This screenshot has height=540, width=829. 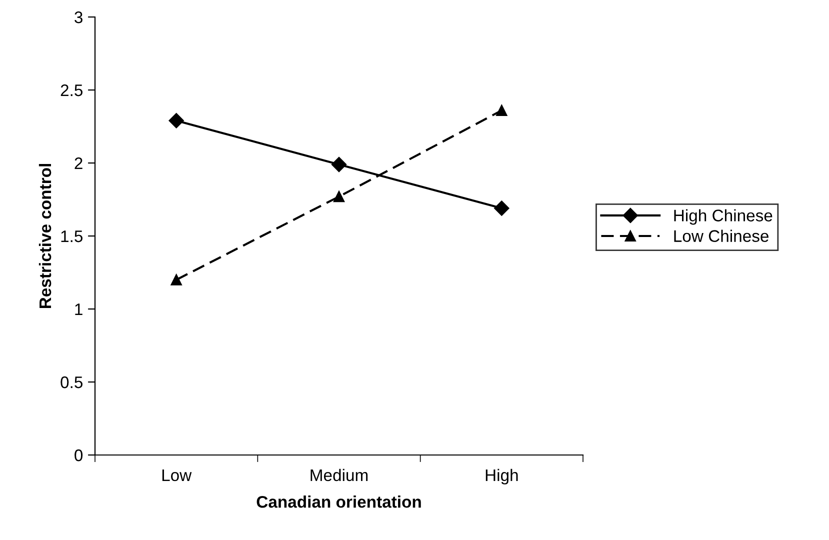 I want to click on y-tick-label: 0, so click(x=78, y=455).